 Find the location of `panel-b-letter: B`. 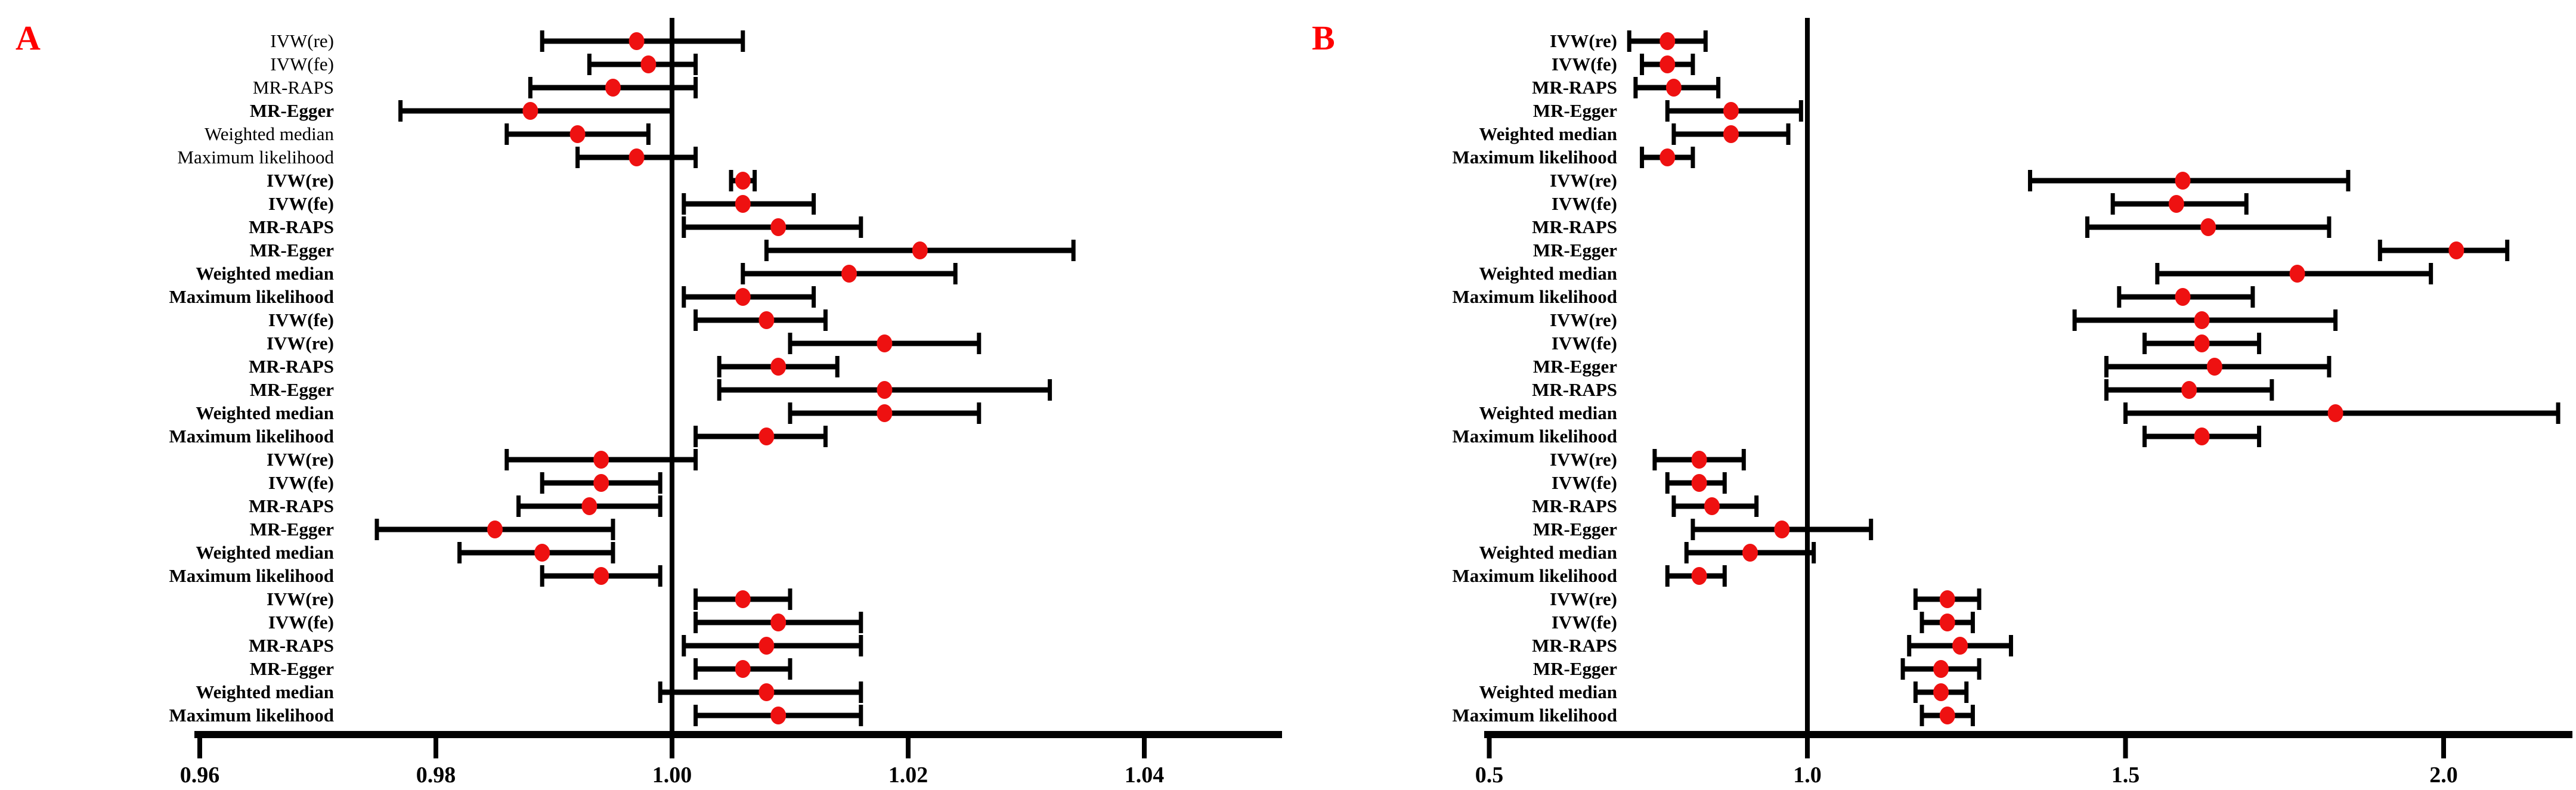

panel-b-letter: B is located at coordinates (1324, 37).